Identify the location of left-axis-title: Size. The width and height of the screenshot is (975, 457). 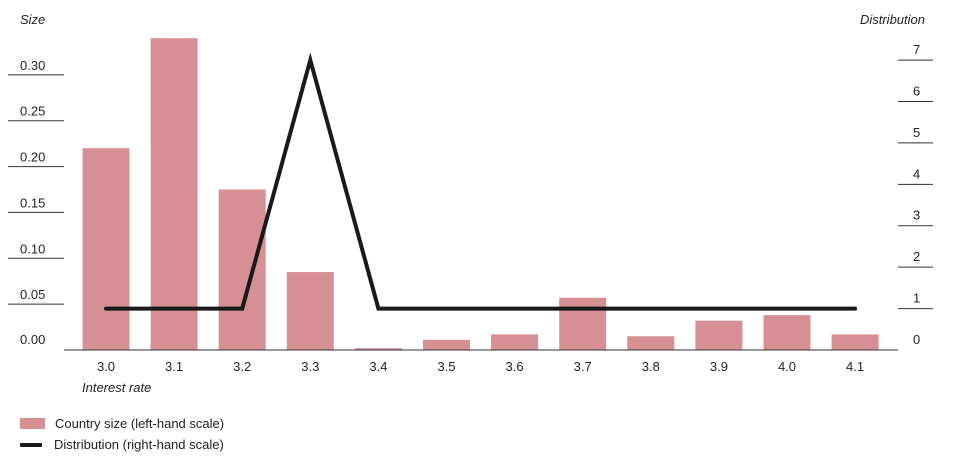
(32, 19).